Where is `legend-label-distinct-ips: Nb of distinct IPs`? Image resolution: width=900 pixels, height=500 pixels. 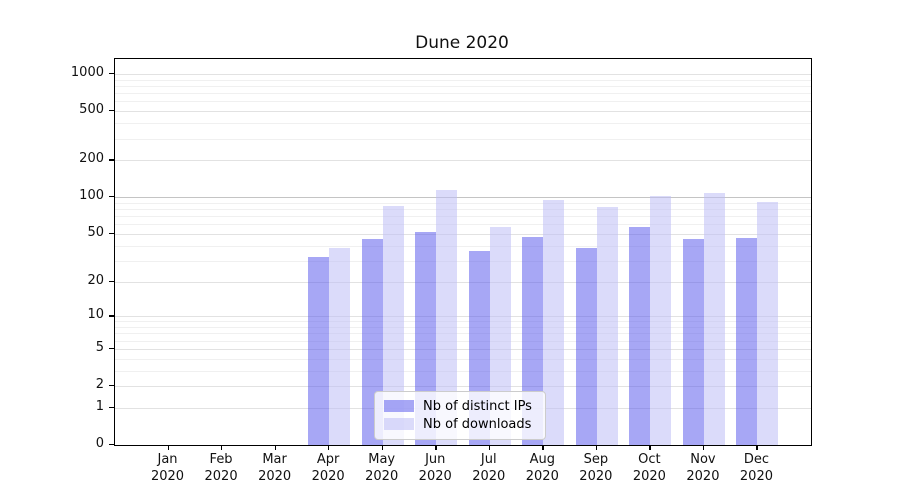 legend-label-distinct-ips: Nb of distinct IPs is located at coordinates (477, 406).